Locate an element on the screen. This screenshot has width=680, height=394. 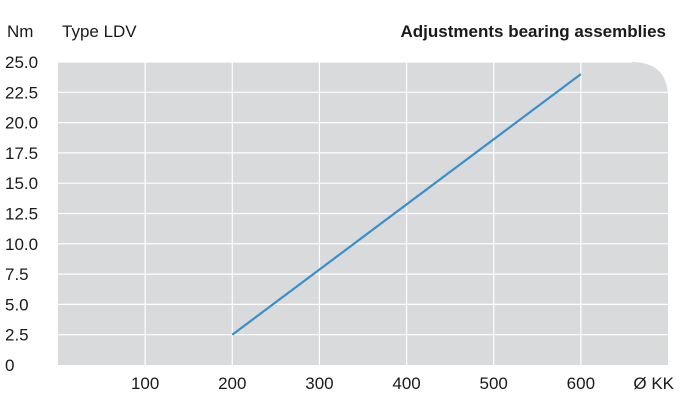
y-tick-label: 12.5 is located at coordinates (21, 214).